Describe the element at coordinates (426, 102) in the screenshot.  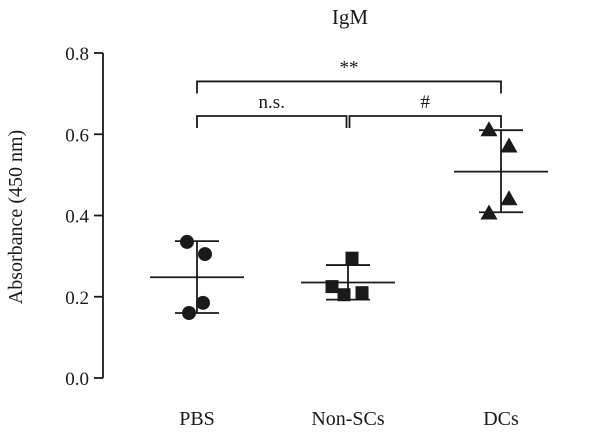
I see `significance-label: #` at that location.